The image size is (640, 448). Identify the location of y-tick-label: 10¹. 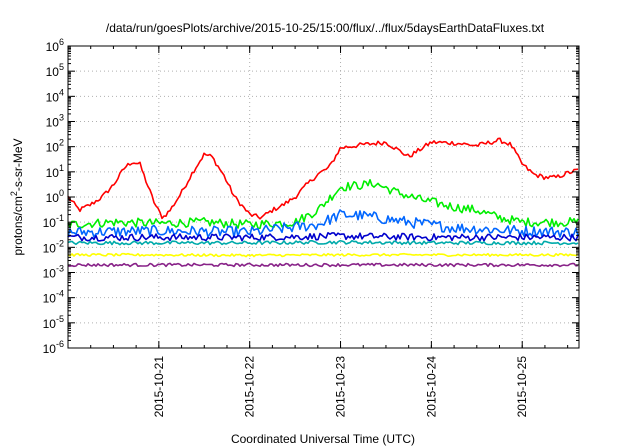
(55, 171).